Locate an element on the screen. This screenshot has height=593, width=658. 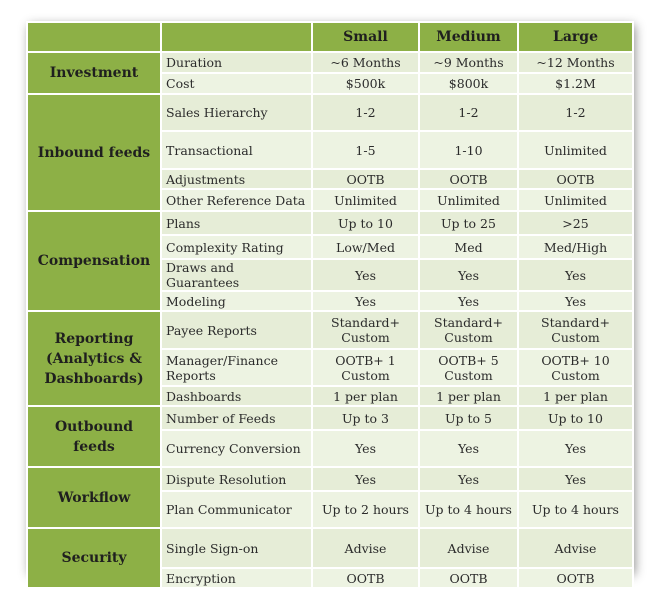
cell-medium: OOTB+ 5 Custom is located at coordinates (468, 367).